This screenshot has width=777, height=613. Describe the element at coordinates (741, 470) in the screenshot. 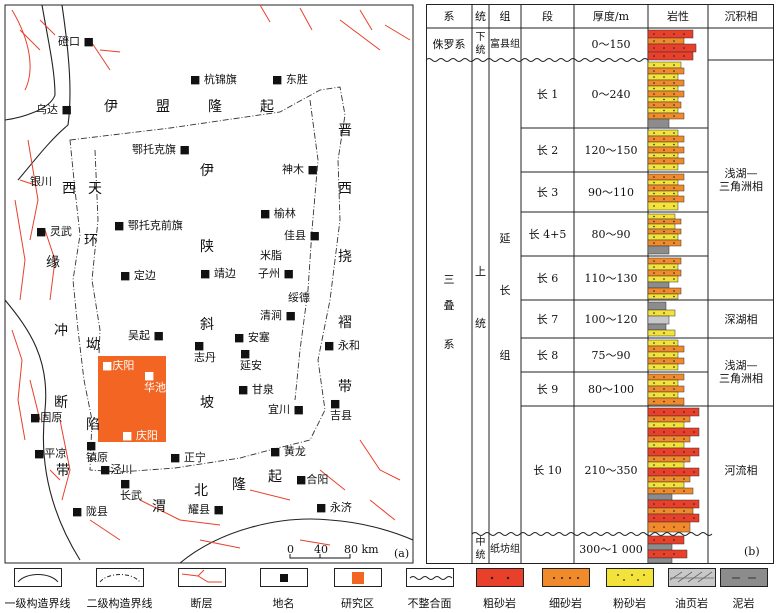

I see `facies-fluvial: 河流相` at that location.